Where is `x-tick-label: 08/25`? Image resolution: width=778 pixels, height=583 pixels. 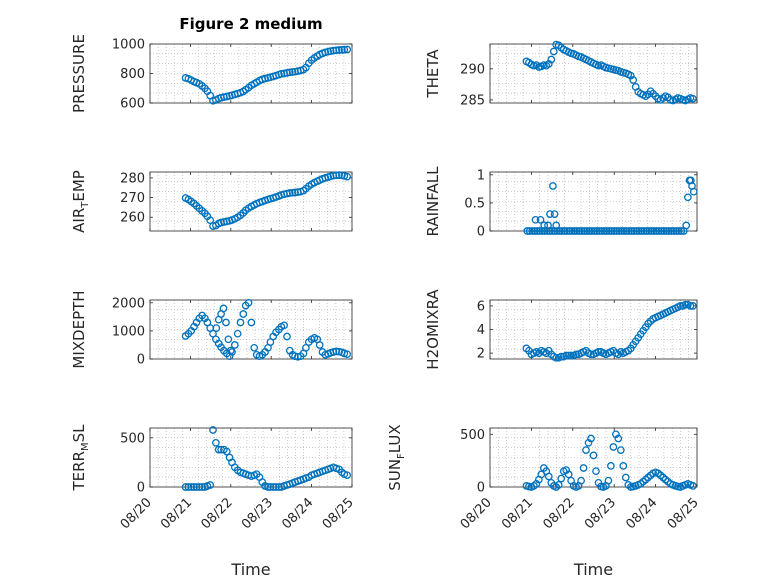
x-tick-label: 08/25 is located at coordinates (683, 513).